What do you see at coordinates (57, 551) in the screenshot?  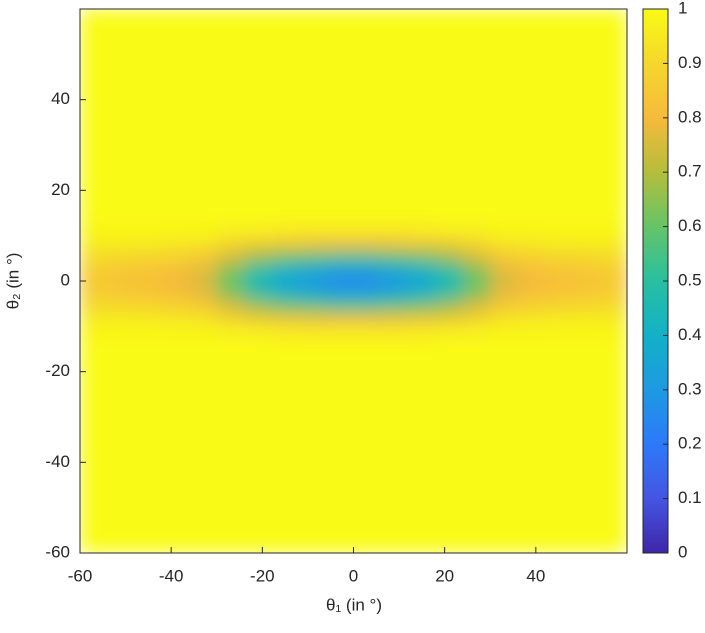 I see `y-tick-label: -60` at bounding box center [57, 551].